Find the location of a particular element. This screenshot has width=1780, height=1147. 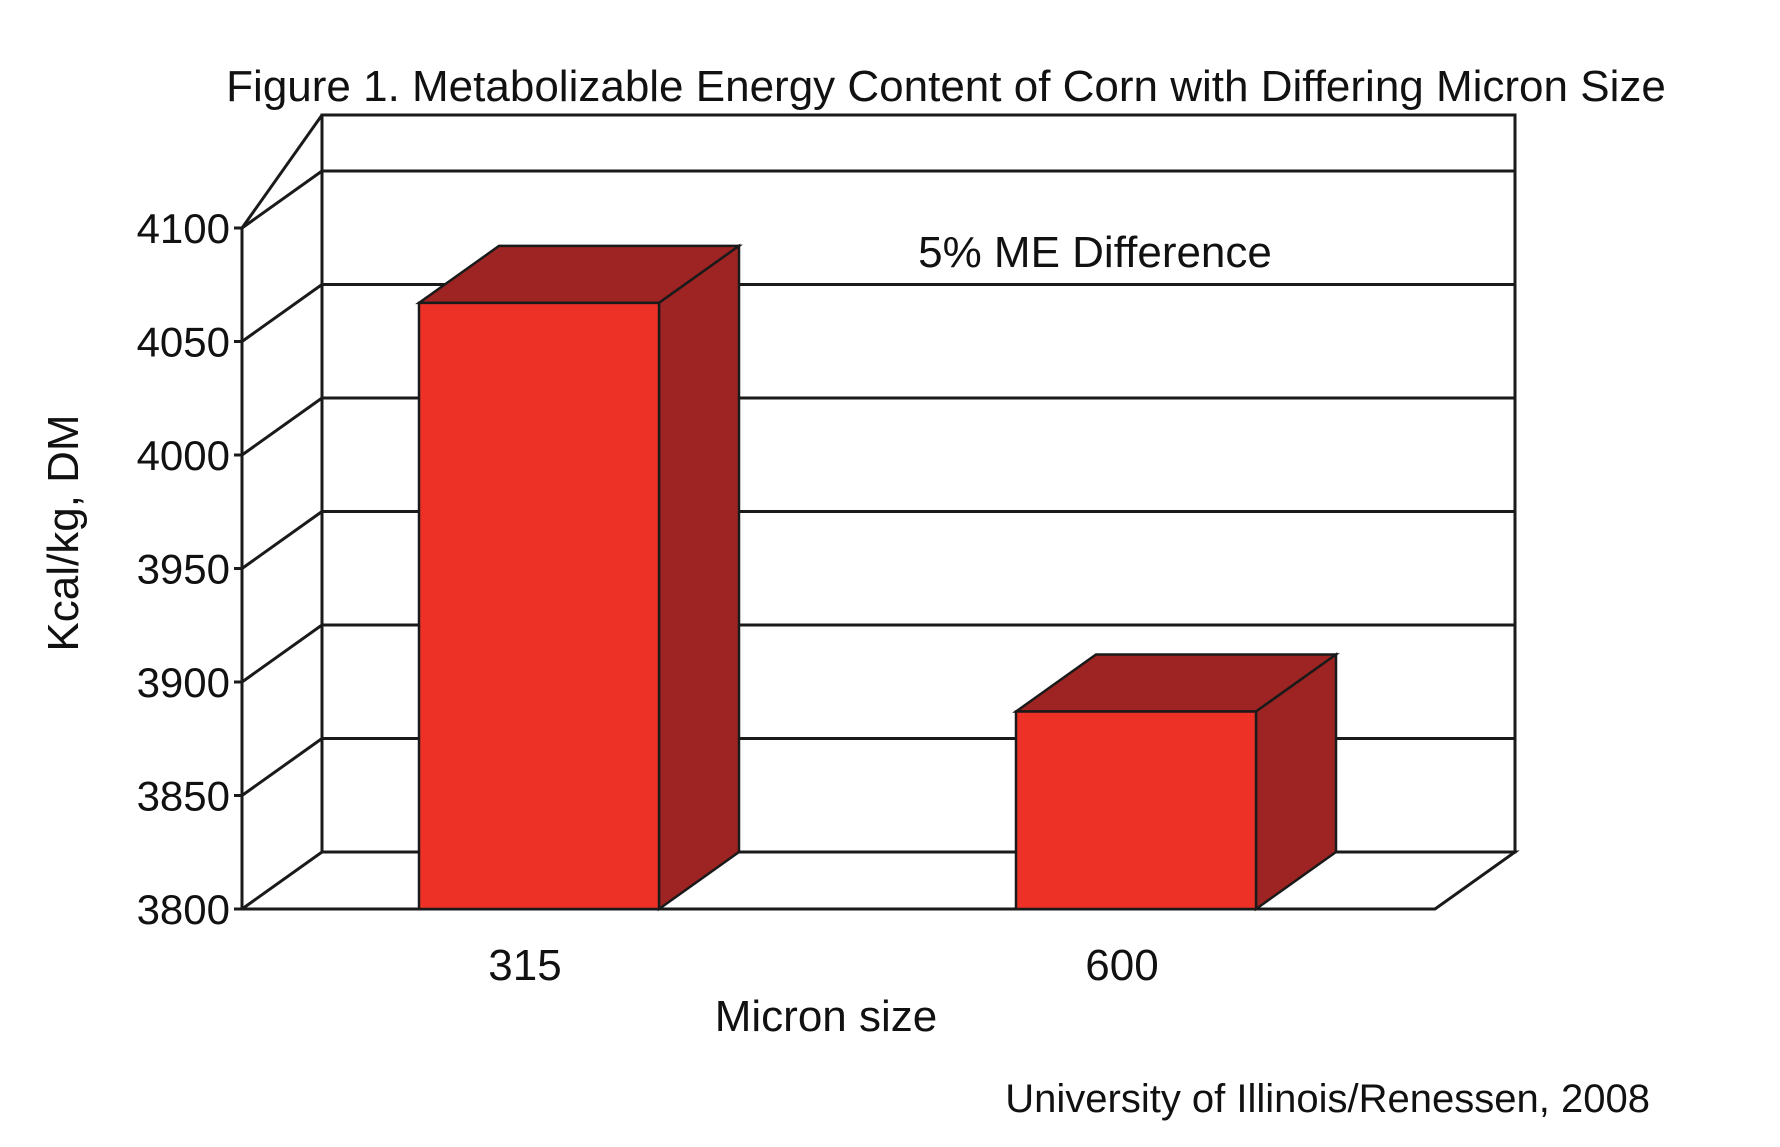

x-axis: 315 600 is located at coordinates (823, 965).